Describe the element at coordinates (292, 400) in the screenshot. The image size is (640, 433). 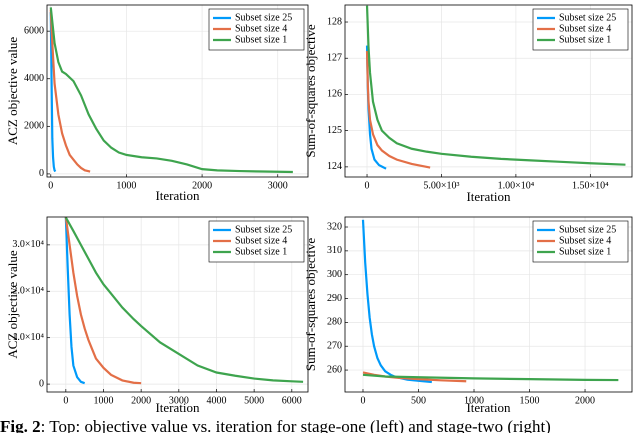
I see `x-tick-label: 6000` at that location.